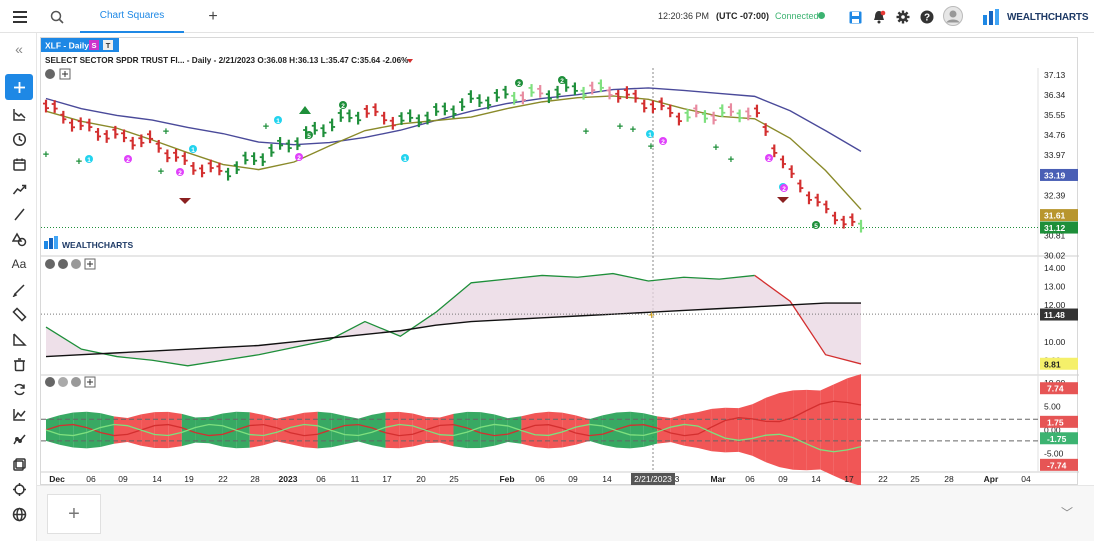  Describe the element at coordinates (1055, 195) in the screenshot. I see `price-y-tick: 32.39` at that location.